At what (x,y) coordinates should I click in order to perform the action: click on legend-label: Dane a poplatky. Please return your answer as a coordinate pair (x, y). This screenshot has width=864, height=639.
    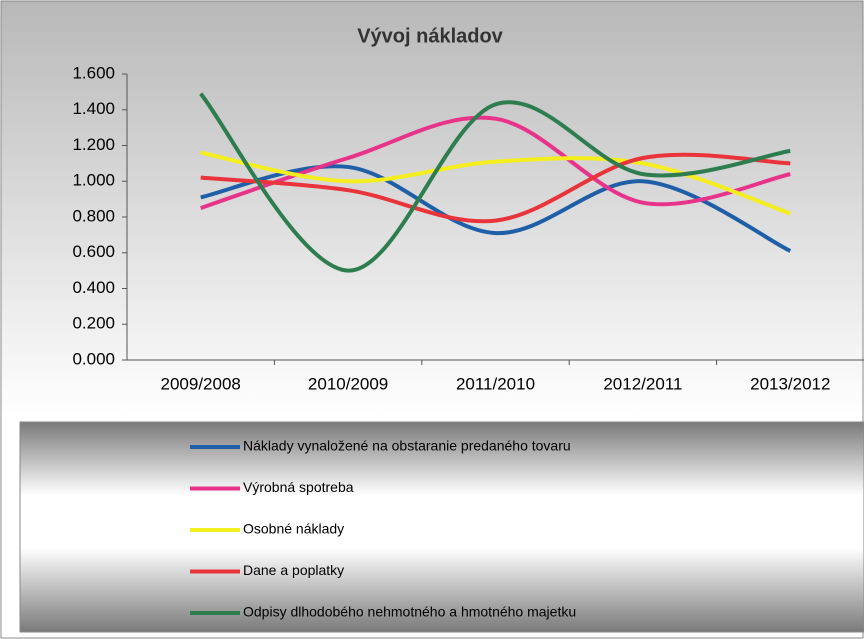
    Looking at the image, I should click on (293, 570).